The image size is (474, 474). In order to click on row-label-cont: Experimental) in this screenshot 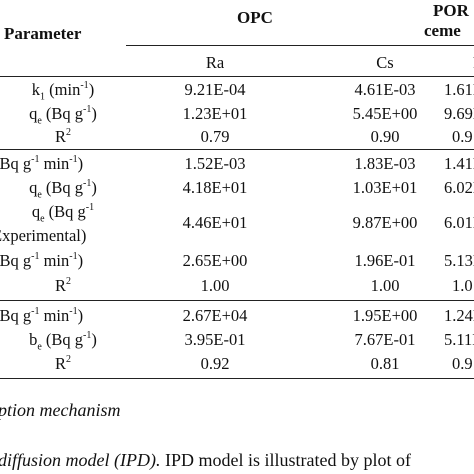, I will do `click(43, 235)`.